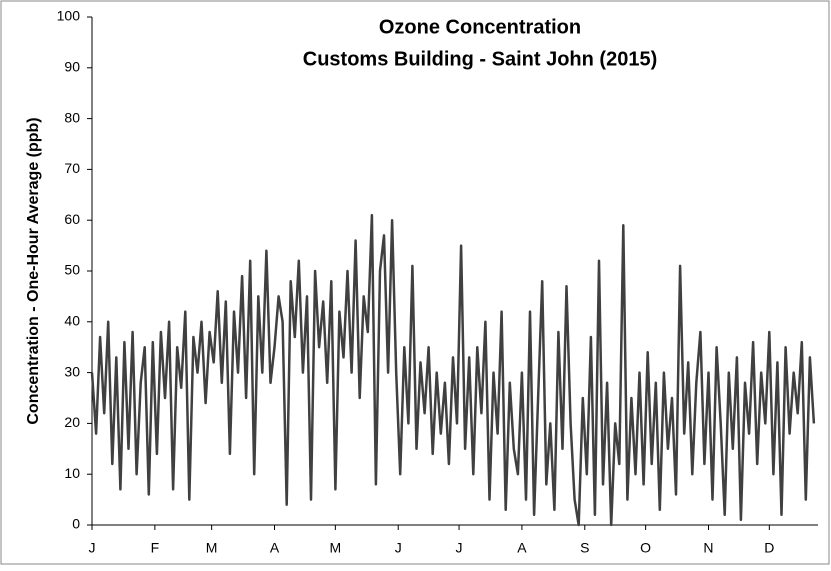 This screenshot has width=831, height=571. What do you see at coordinates (480, 27) in the screenshot?
I see `chart-title: Ozone Concentration` at bounding box center [480, 27].